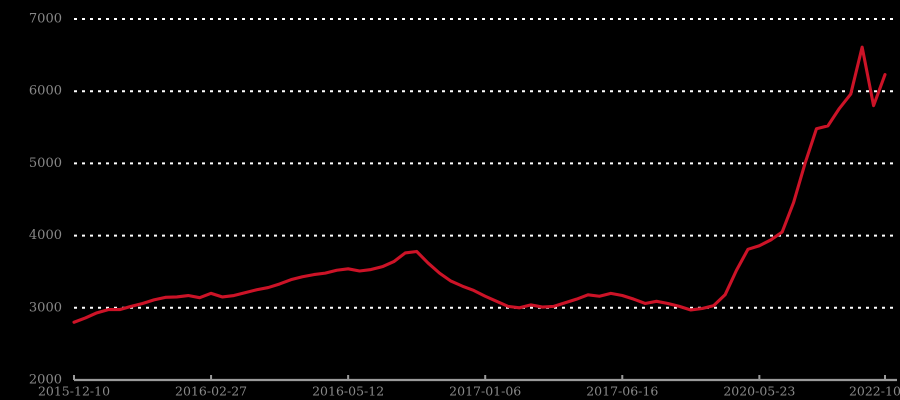  I want to click on x-axis-tick-label: 2022-10-23, so click(874, 391).